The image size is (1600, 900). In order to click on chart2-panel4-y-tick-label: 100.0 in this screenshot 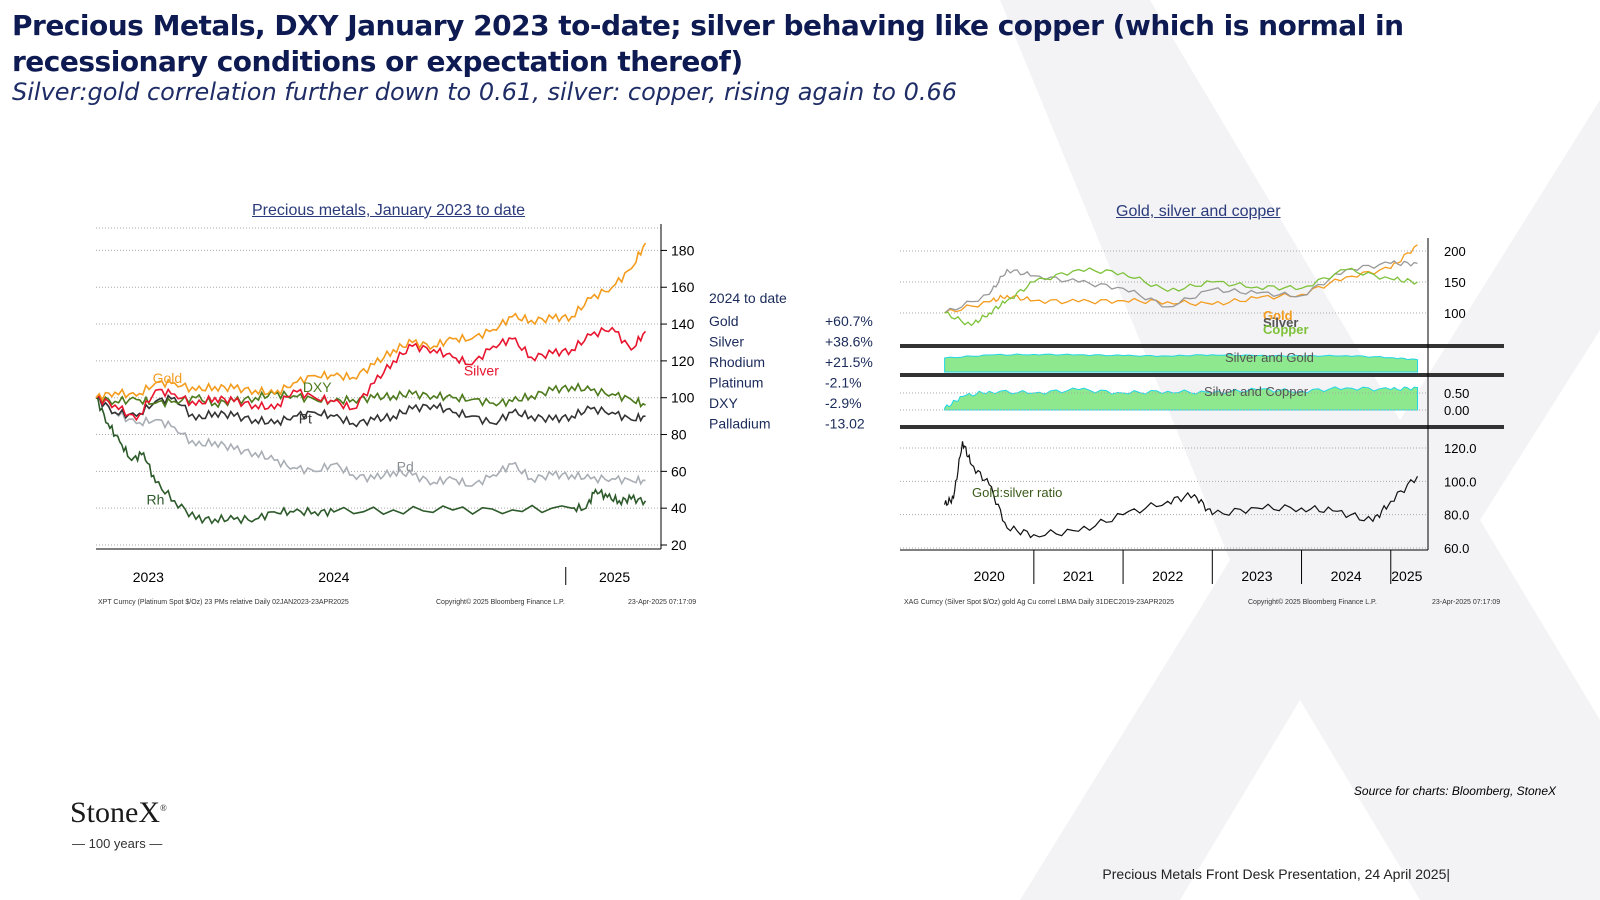, I will do `click(1460, 481)`.